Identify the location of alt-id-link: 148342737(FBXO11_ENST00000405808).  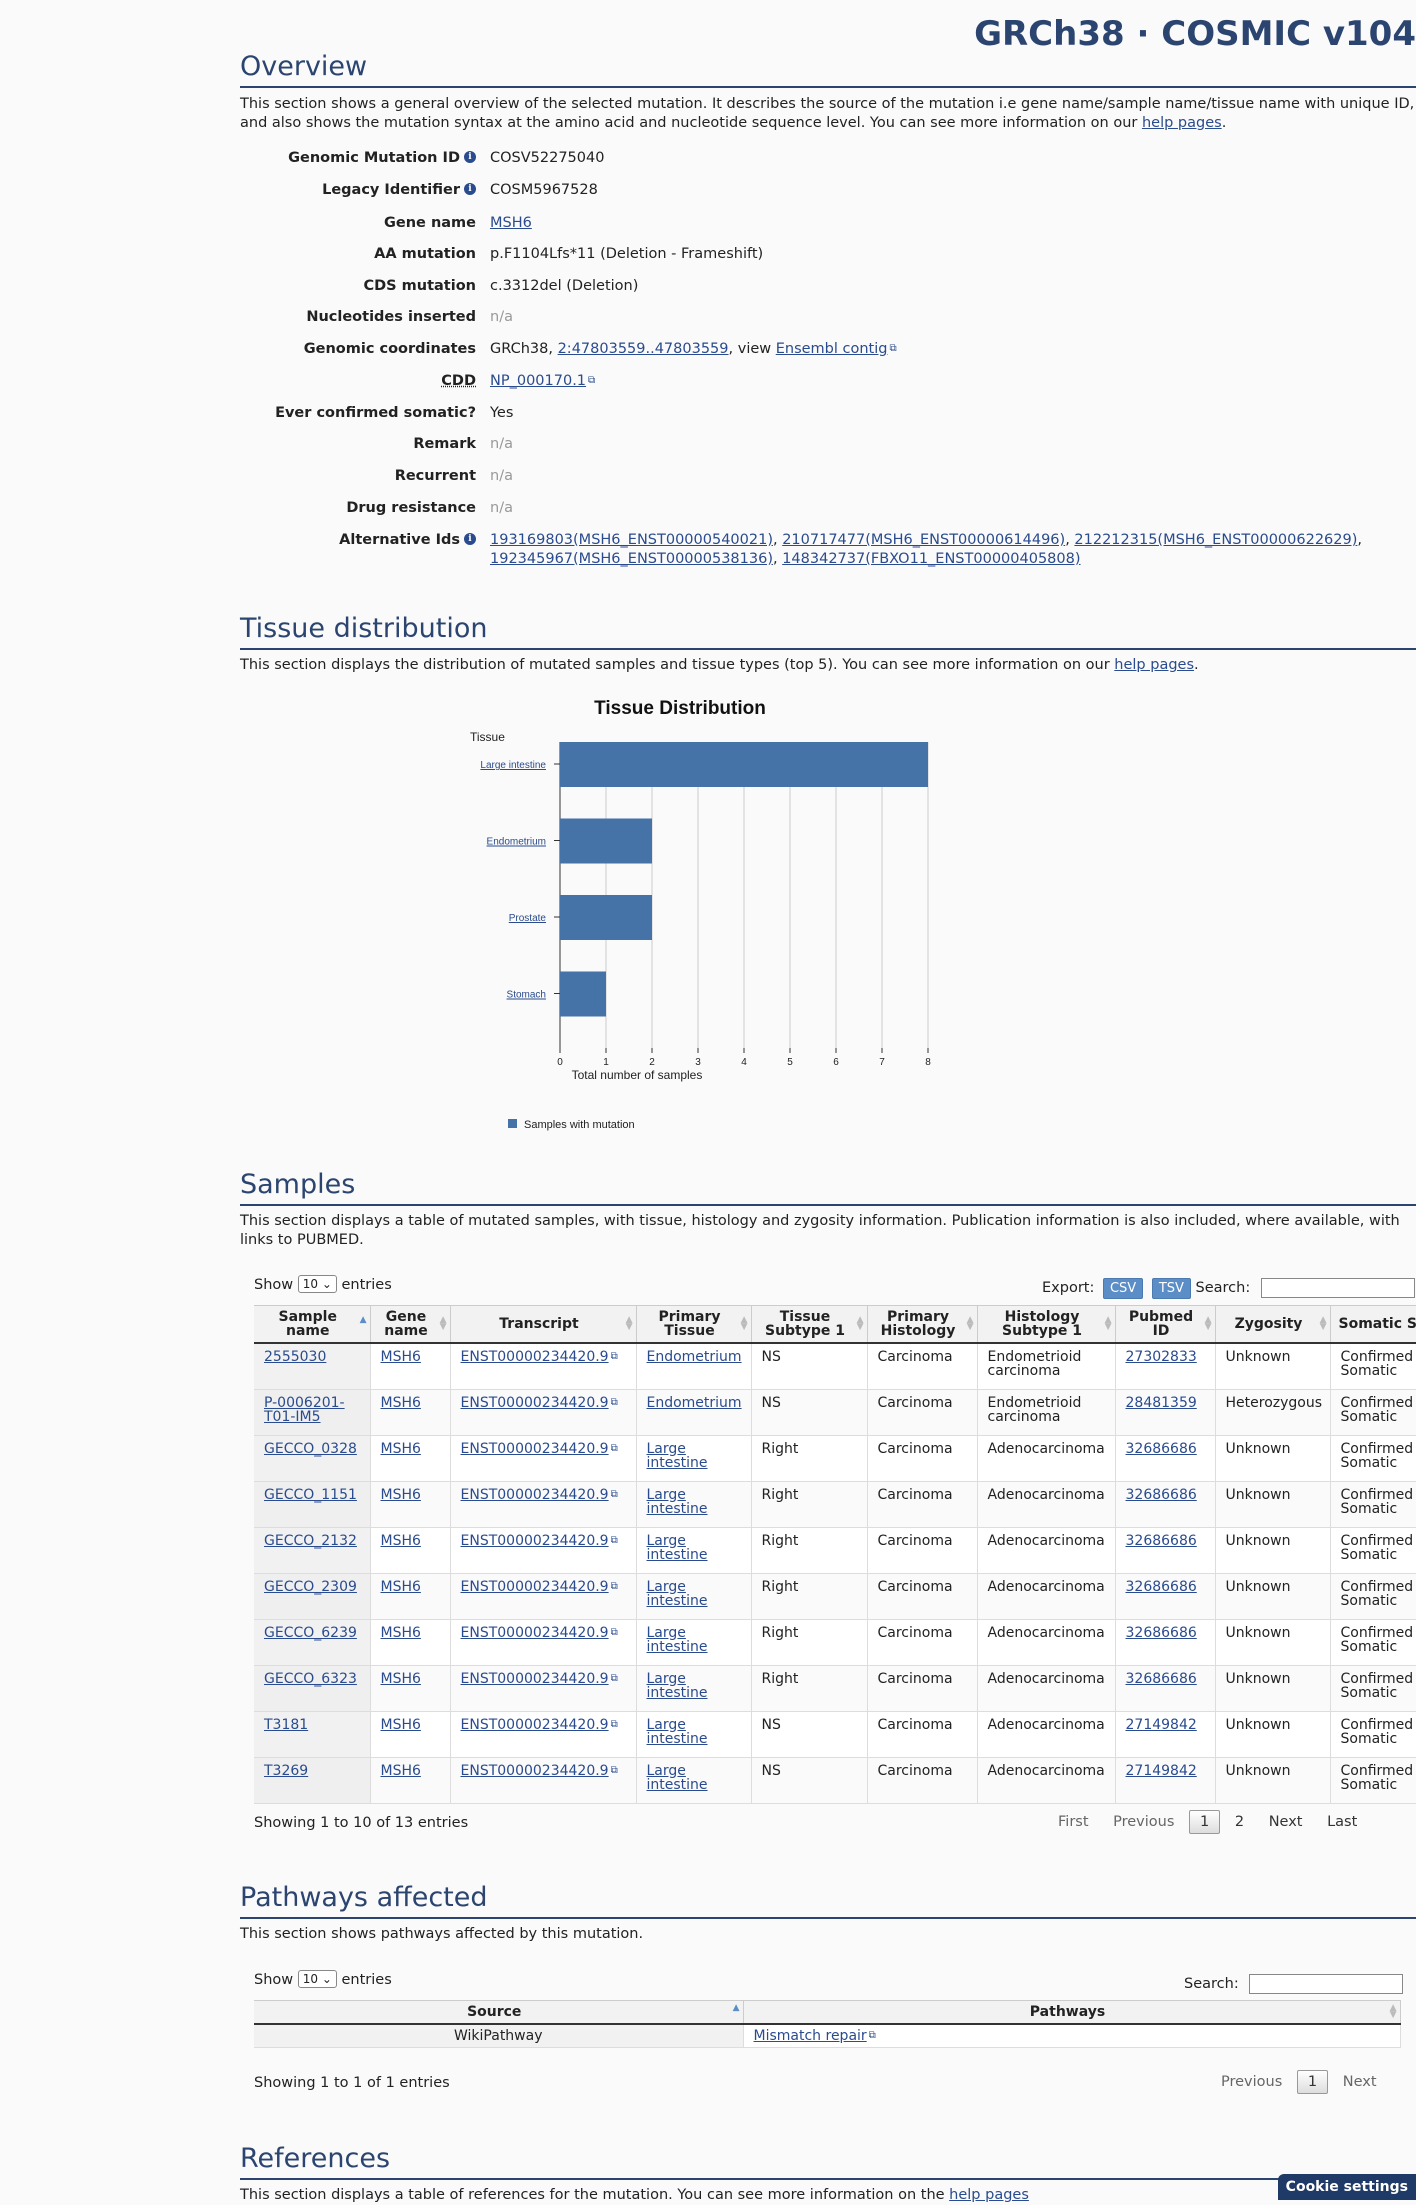
(931, 559).